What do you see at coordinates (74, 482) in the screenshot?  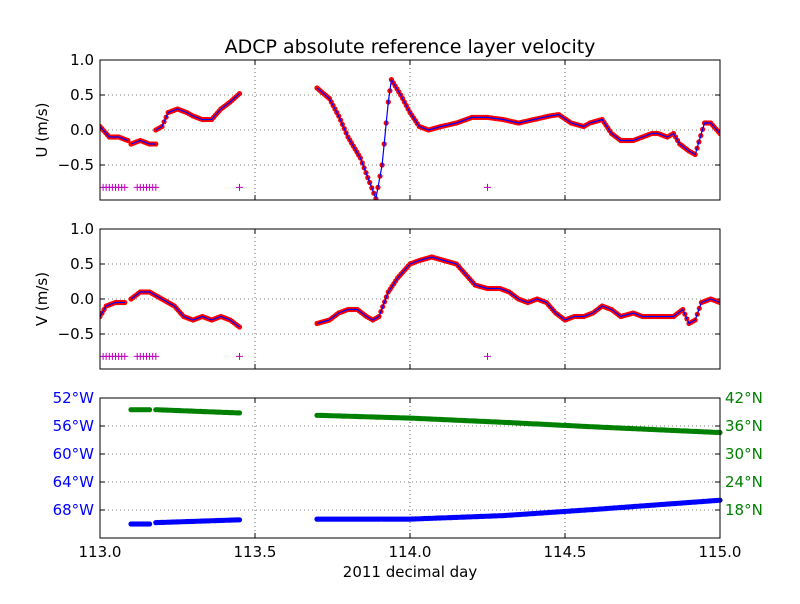 I see `lon-tick-label: 64°W` at bounding box center [74, 482].